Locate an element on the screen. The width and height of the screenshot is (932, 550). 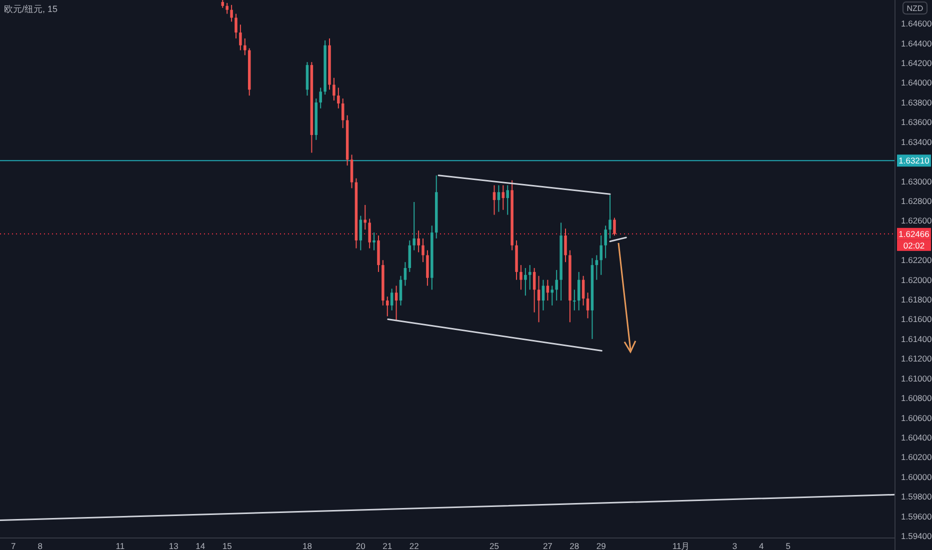
y-tick-label: 1.61000 is located at coordinates (916, 378).